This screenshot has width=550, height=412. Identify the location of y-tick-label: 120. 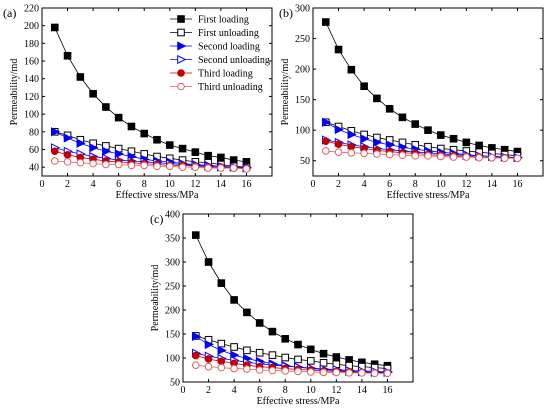
(31, 97).